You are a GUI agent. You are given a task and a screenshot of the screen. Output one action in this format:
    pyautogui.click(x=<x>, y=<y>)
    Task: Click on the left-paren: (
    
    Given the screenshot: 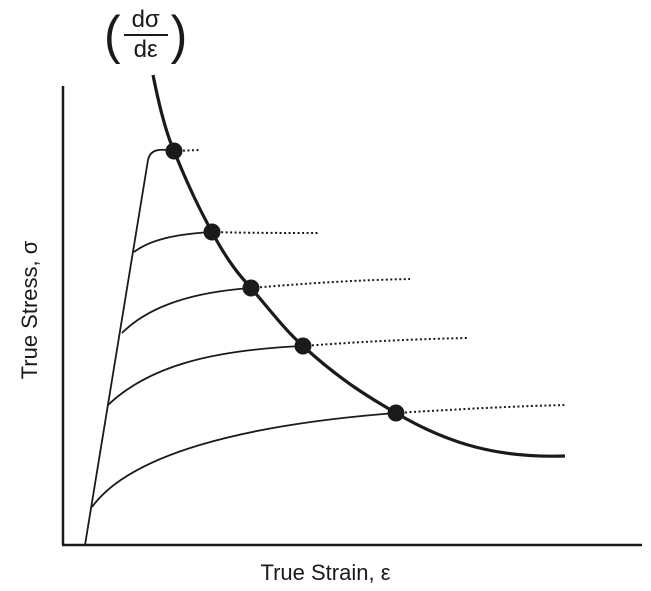 What is the action you would take?
    pyautogui.click(x=112, y=35)
    